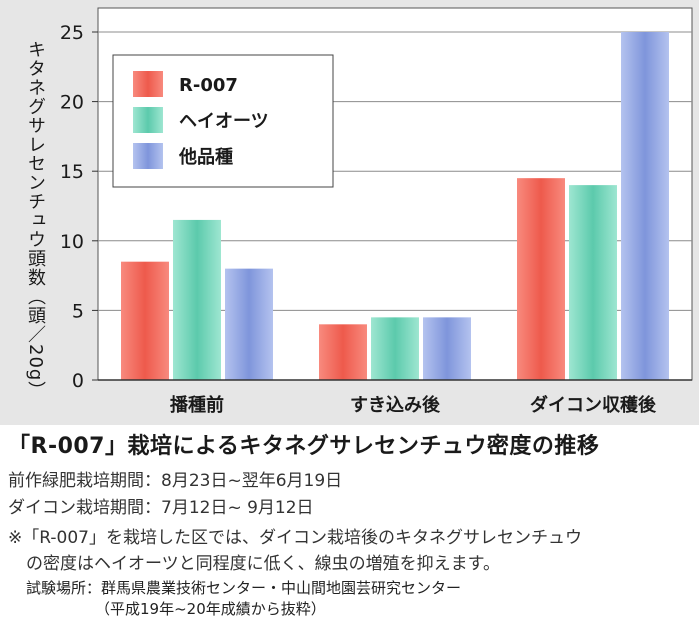 This screenshot has height=620, width=699. Describe the element at coordinates (593, 405) in the screenshot. I see `x-tick-label: ダイコン収穫後` at that location.